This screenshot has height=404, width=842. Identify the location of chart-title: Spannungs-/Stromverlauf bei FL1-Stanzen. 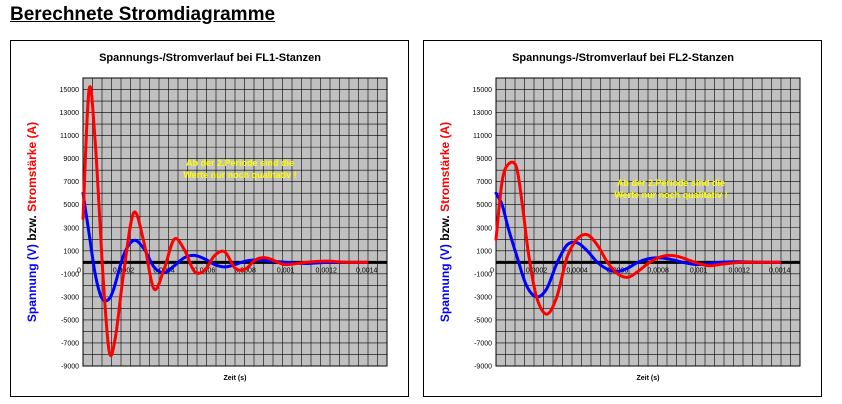
(210, 58).